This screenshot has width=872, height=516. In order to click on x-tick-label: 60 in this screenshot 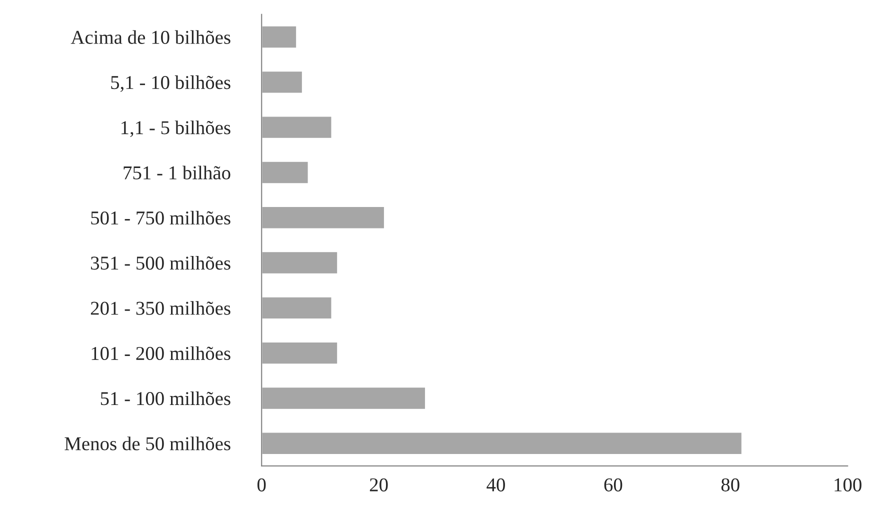, I will do `click(613, 485)`.